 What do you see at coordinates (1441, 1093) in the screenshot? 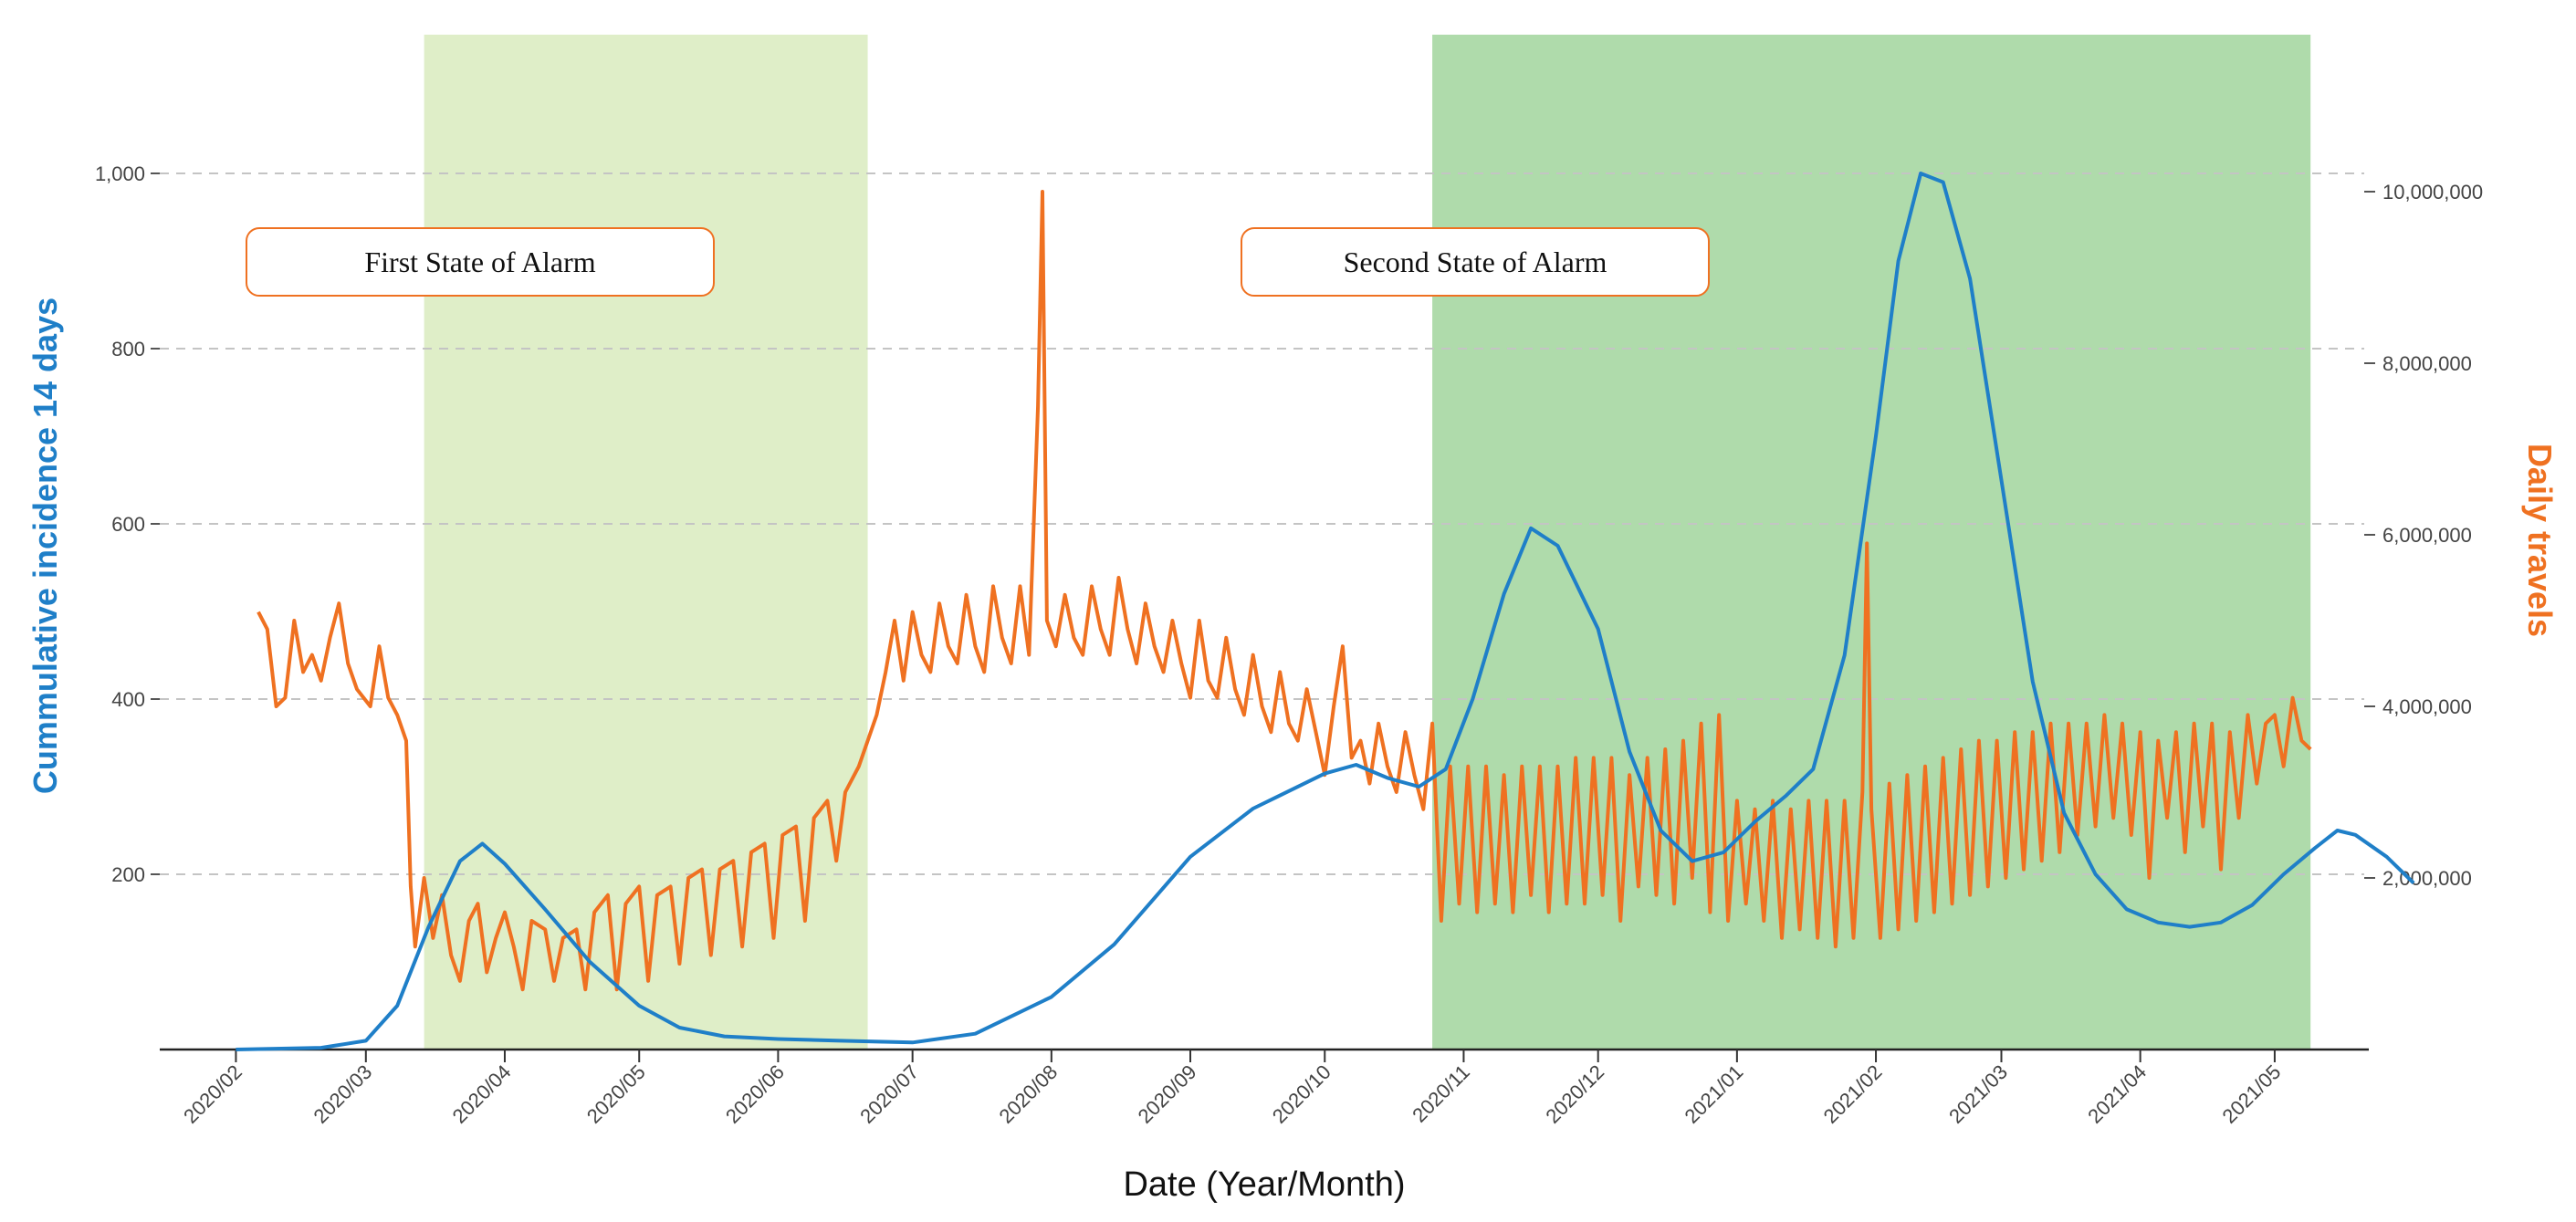
I see `x-tick-label: 2020/11` at bounding box center [1441, 1093].